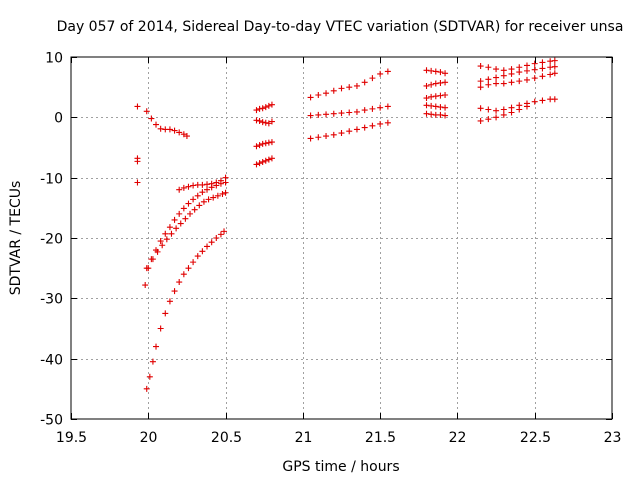  Describe the element at coordinates (436, 72) in the screenshot. I see `series-arc-m` at that location.